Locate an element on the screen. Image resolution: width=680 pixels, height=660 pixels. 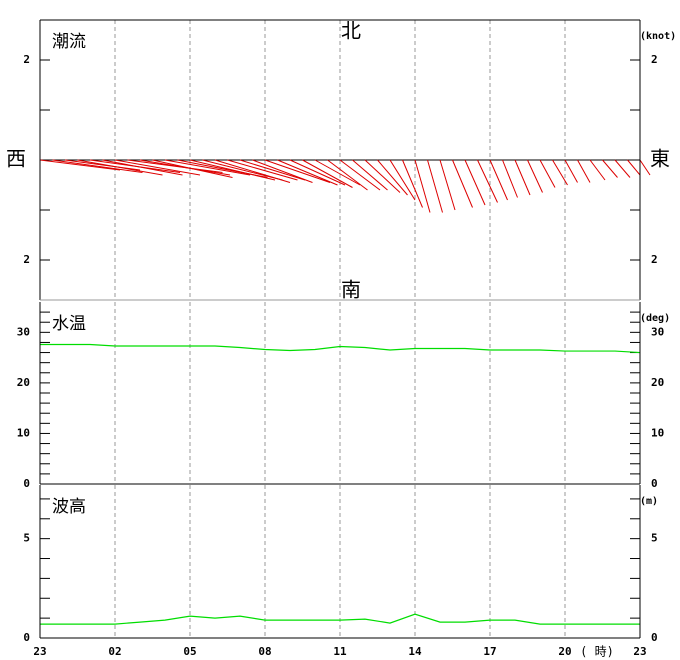
direction-south: 南 is located at coordinates (351, 290).